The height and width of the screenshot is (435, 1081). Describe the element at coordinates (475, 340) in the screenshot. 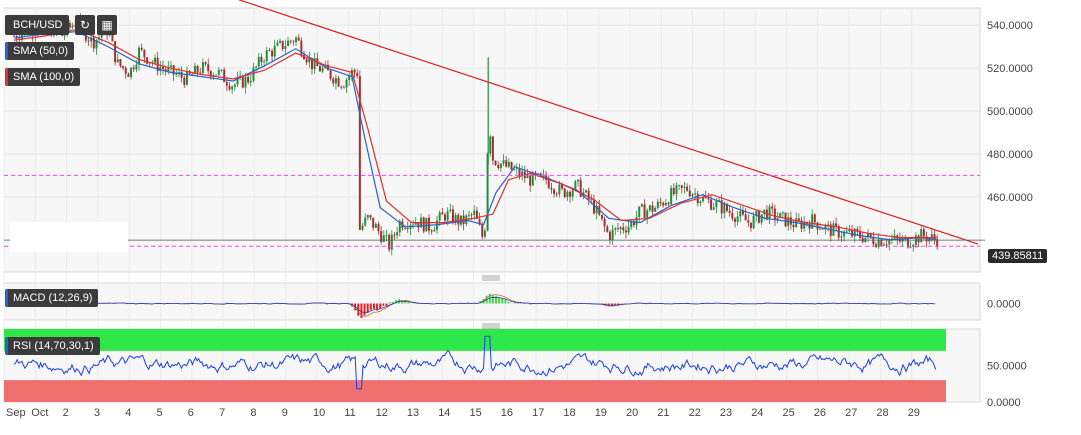

I see `rsi-overbought-zone` at that location.